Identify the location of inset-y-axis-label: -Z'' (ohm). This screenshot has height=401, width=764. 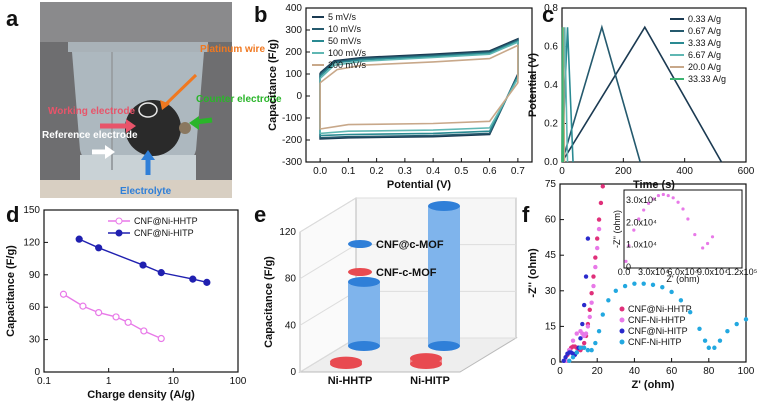
(617, 229).